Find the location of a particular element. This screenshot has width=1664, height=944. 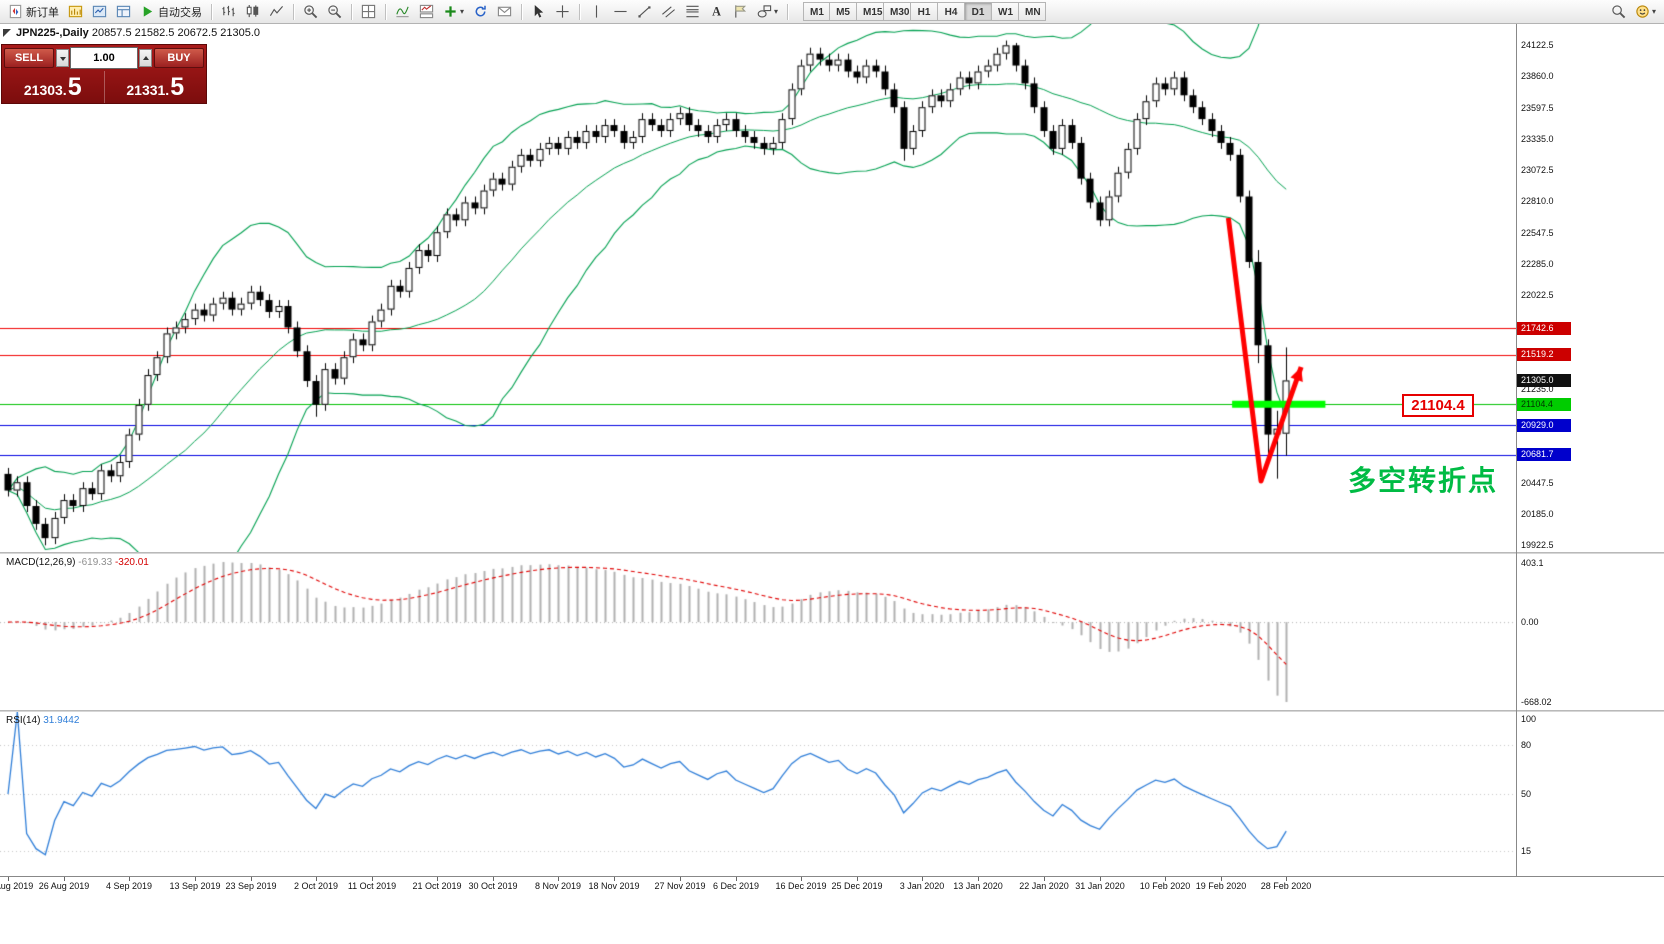

new-chart-button is located at coordinates (75, 11).